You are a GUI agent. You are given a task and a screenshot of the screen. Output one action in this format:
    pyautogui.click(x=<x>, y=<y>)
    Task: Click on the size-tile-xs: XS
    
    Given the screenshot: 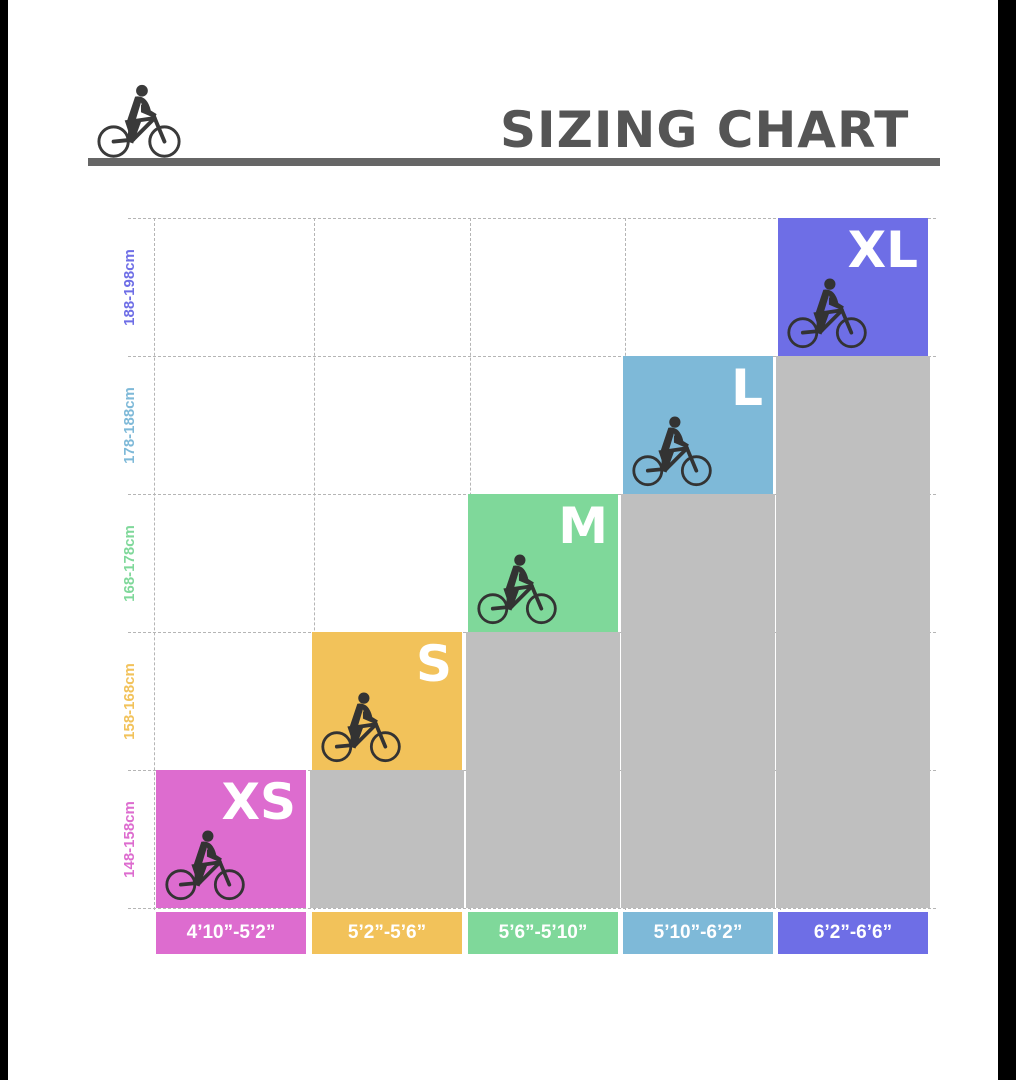 What is the action you would take?
    pyautogui.click(x=231, y=839)
    